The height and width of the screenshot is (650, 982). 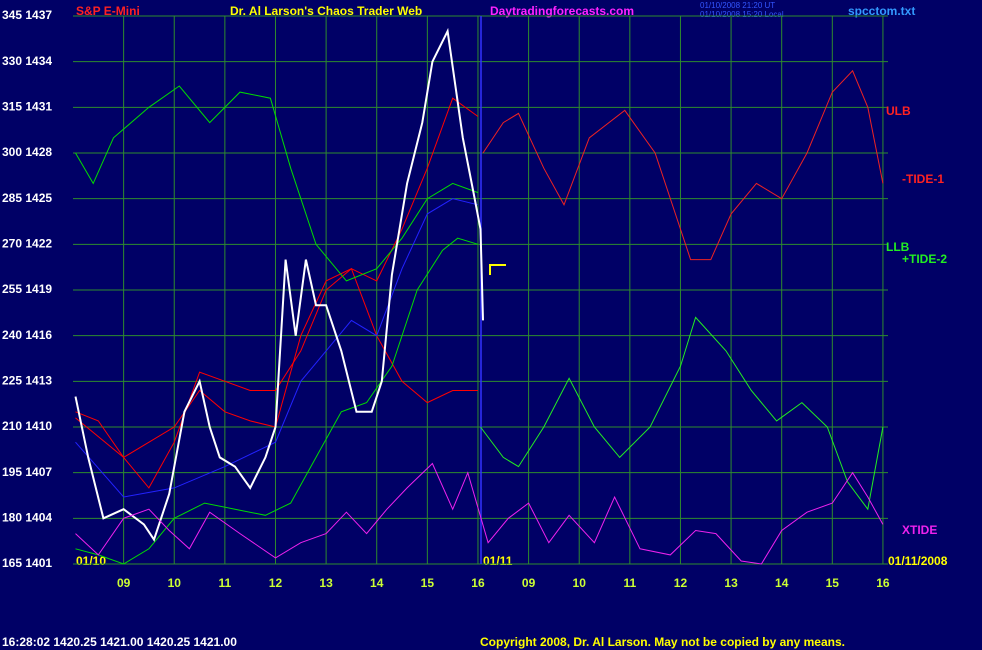 What do you see at coordinates (91, 561) in the screenshot?
I see `date-label: 01/10` at bounding box center [91, 561].